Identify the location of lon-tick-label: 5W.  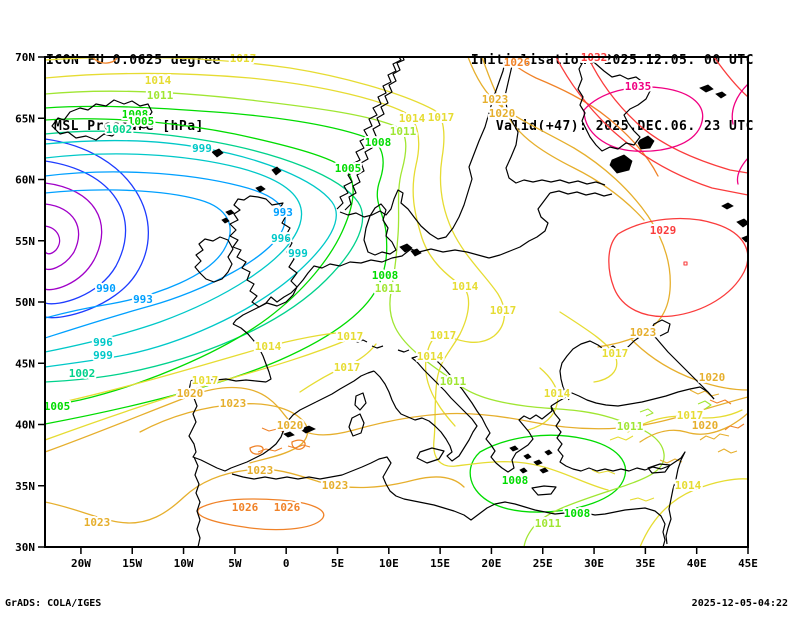
(235, 563).